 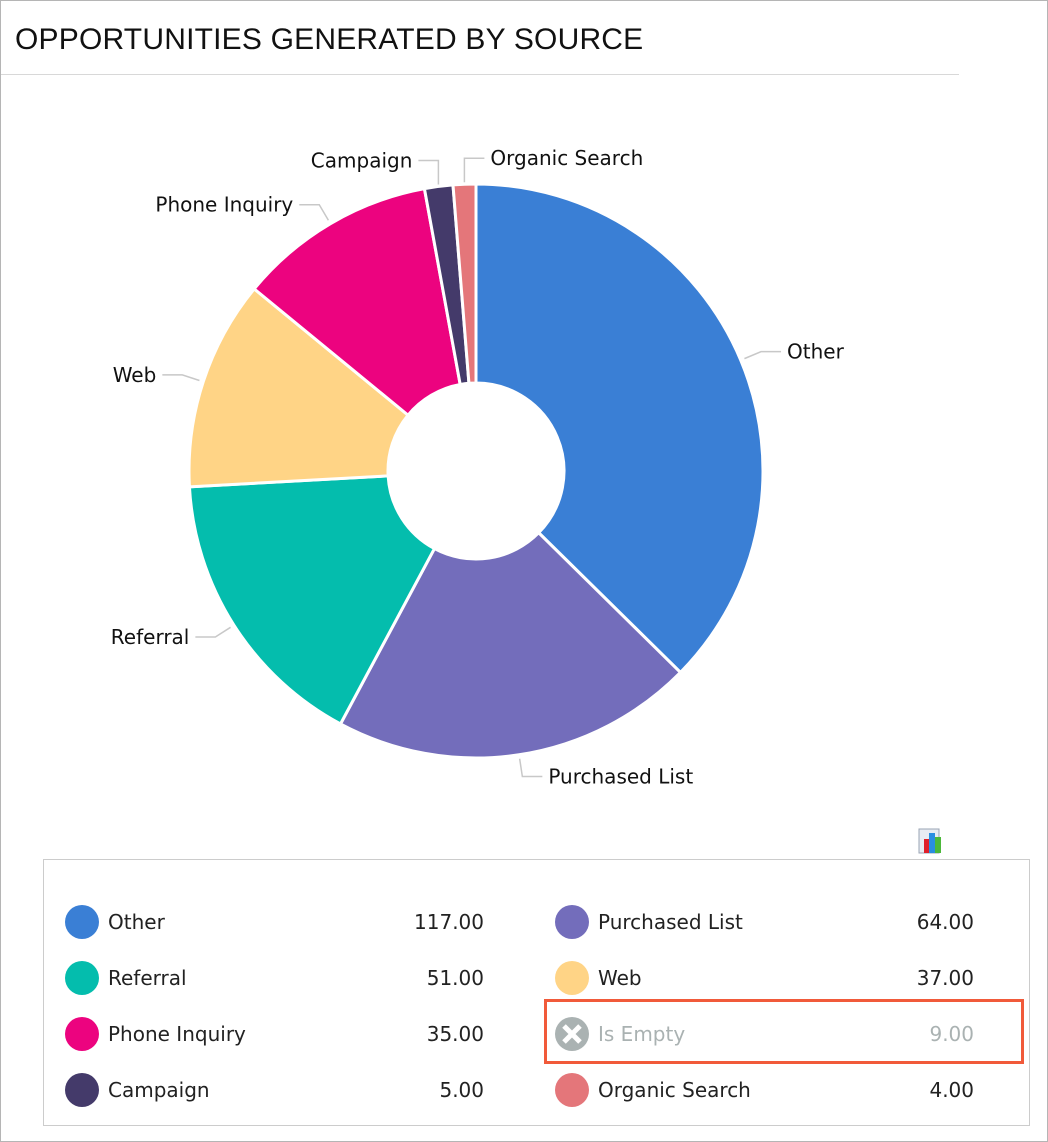 I want to click on legend-item: Organic Search 4.00, so click(x=754, y=1090).